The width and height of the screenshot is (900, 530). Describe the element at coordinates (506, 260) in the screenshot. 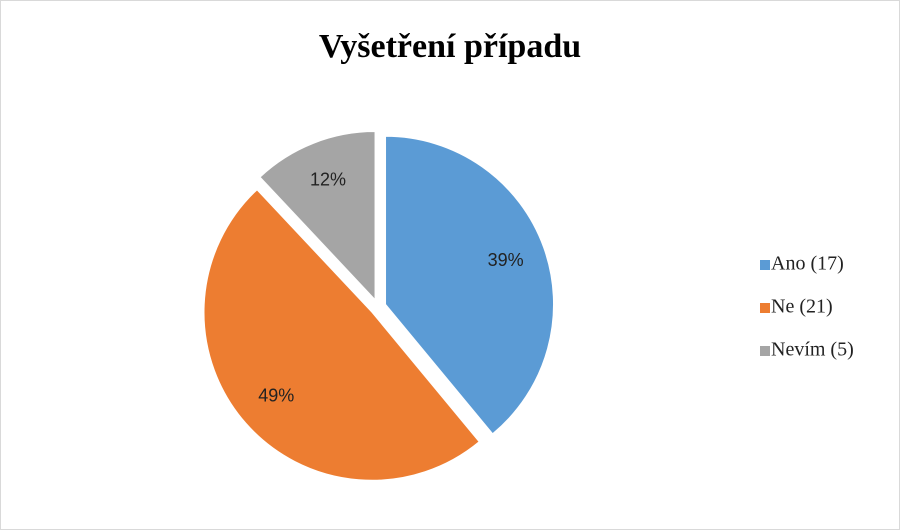

I see `data-label: 39%` at that location.